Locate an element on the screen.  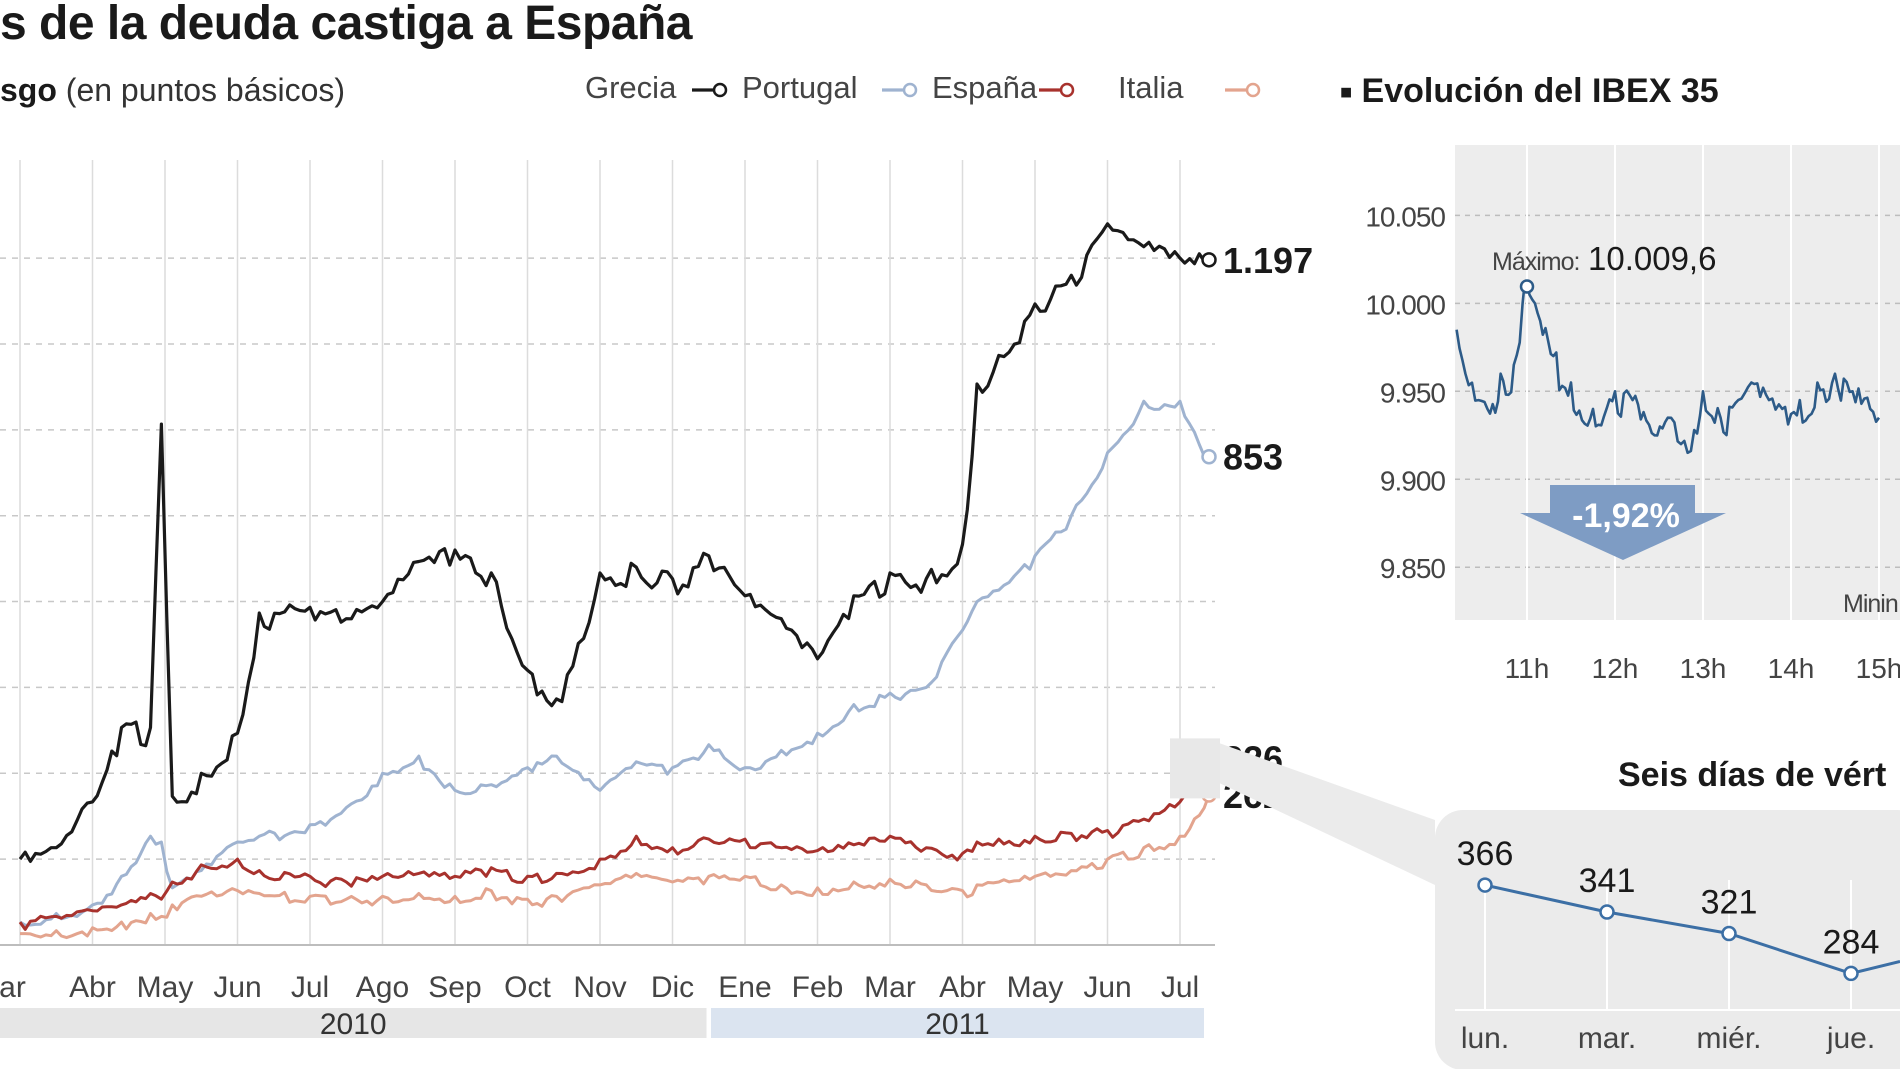
year-label: 2010 is located at coordinates (353, 1024).